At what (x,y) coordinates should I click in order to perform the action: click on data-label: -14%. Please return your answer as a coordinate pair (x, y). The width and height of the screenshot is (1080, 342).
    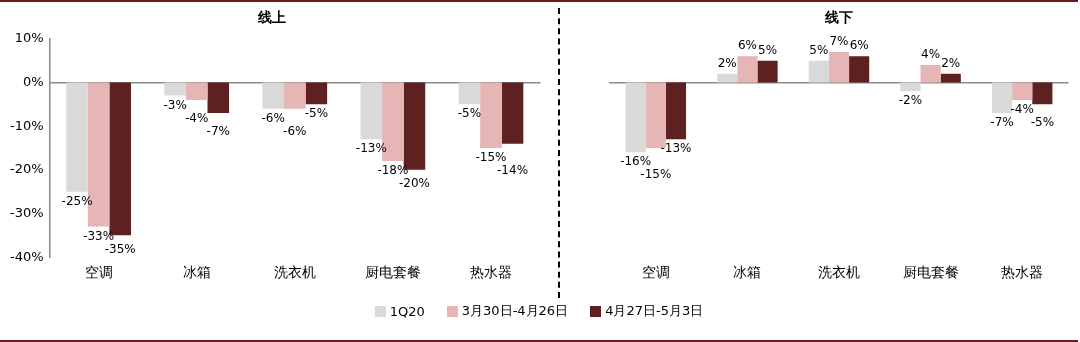
    Looking at the image, I should click on (513, 170).